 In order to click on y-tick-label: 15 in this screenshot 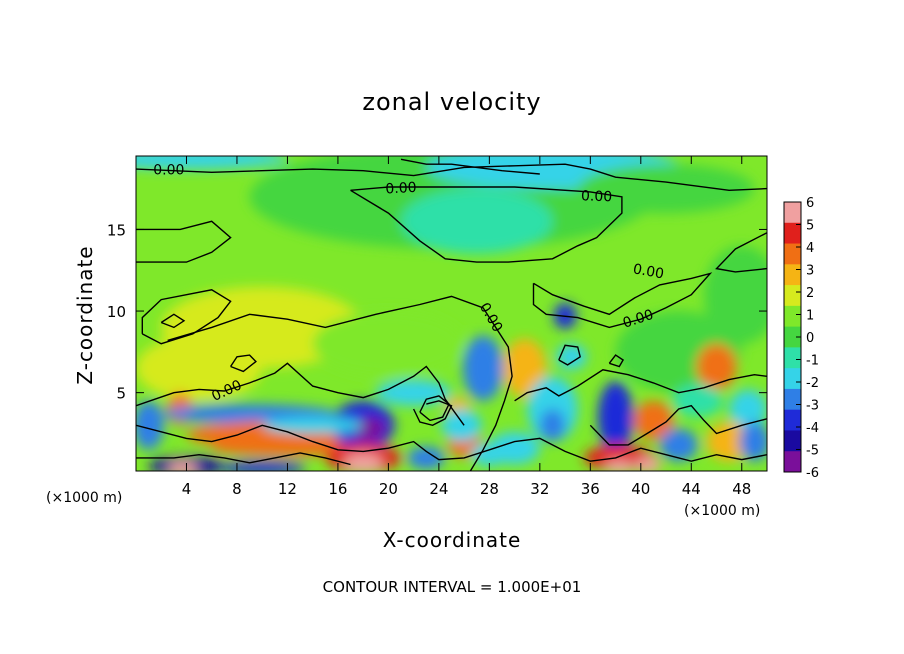, I will do `click(116, 230)`.